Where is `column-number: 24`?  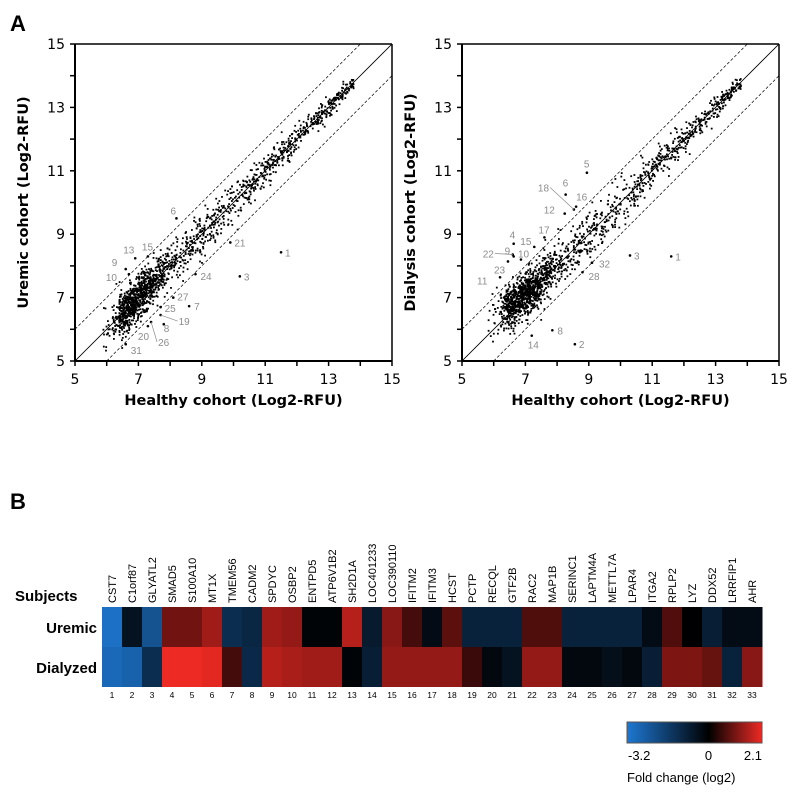 column-number: 24 is located at coordinates (572, 695).